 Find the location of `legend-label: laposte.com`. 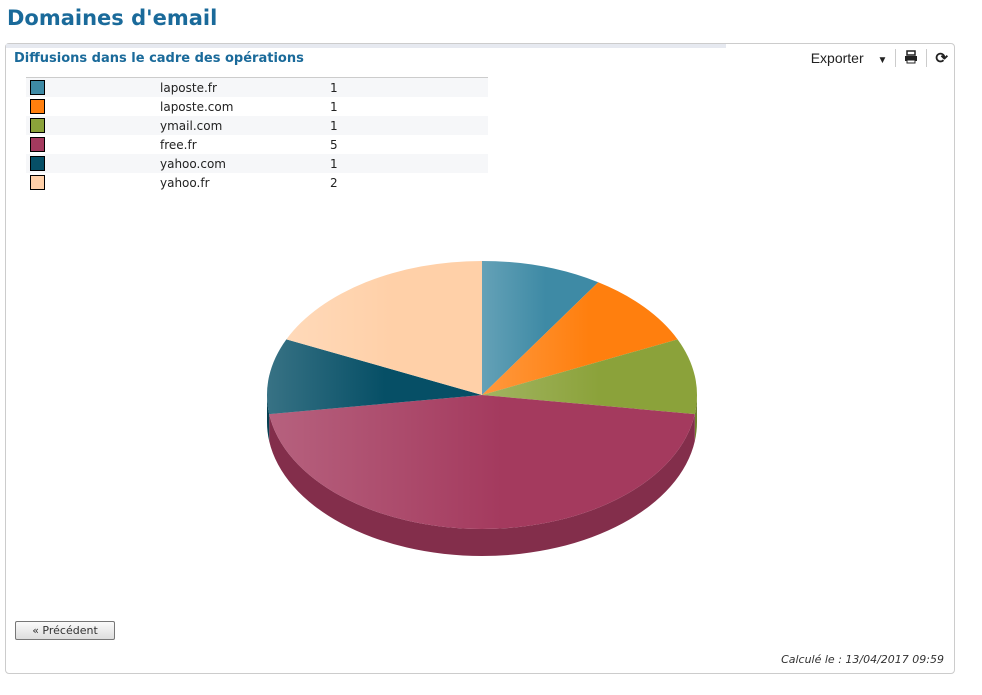

legend-label: laposte.com is located at coordinates (197, 106).